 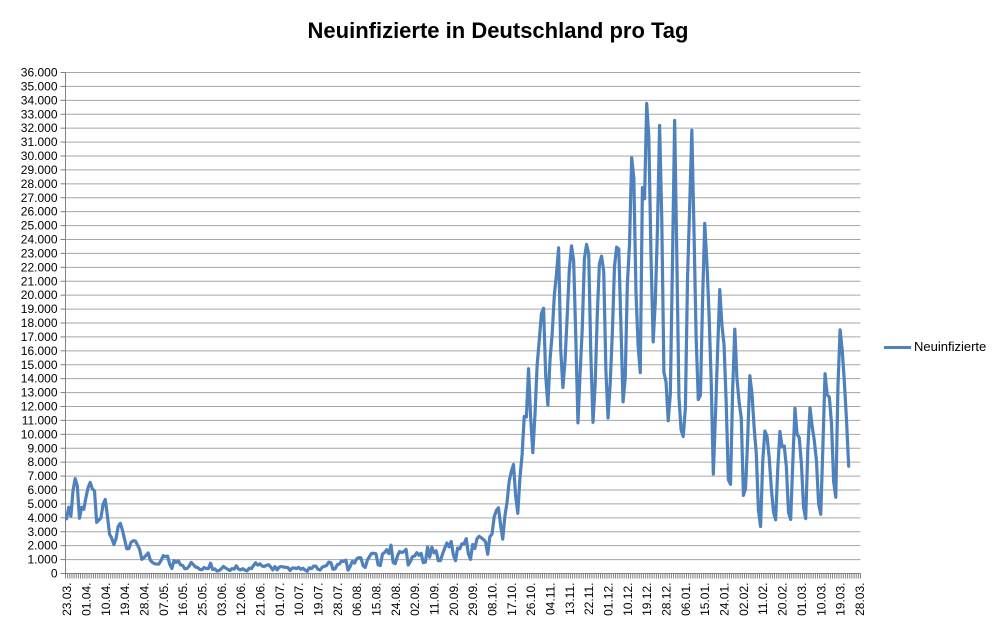 I want to click on x-axis-label: 01.07., so click(x=280, y=599).